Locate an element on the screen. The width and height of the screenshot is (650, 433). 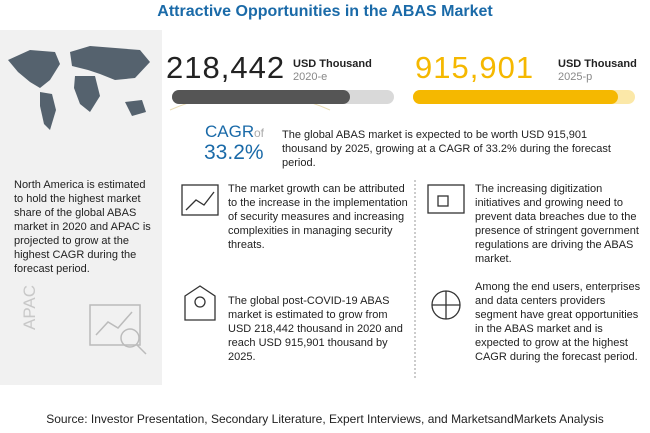
bar-2025 is located at coordinates (515, 97).